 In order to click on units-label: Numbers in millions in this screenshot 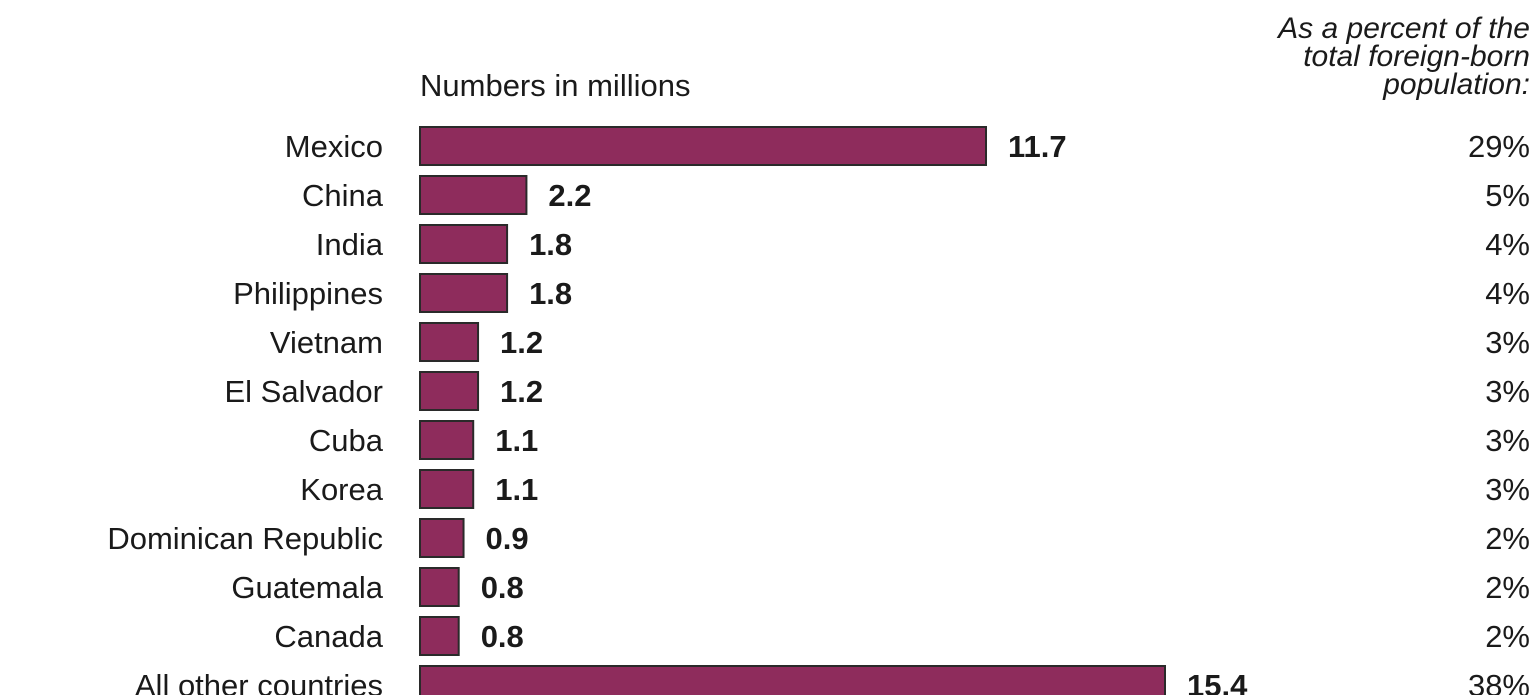, I will do `click(555, 85)`.